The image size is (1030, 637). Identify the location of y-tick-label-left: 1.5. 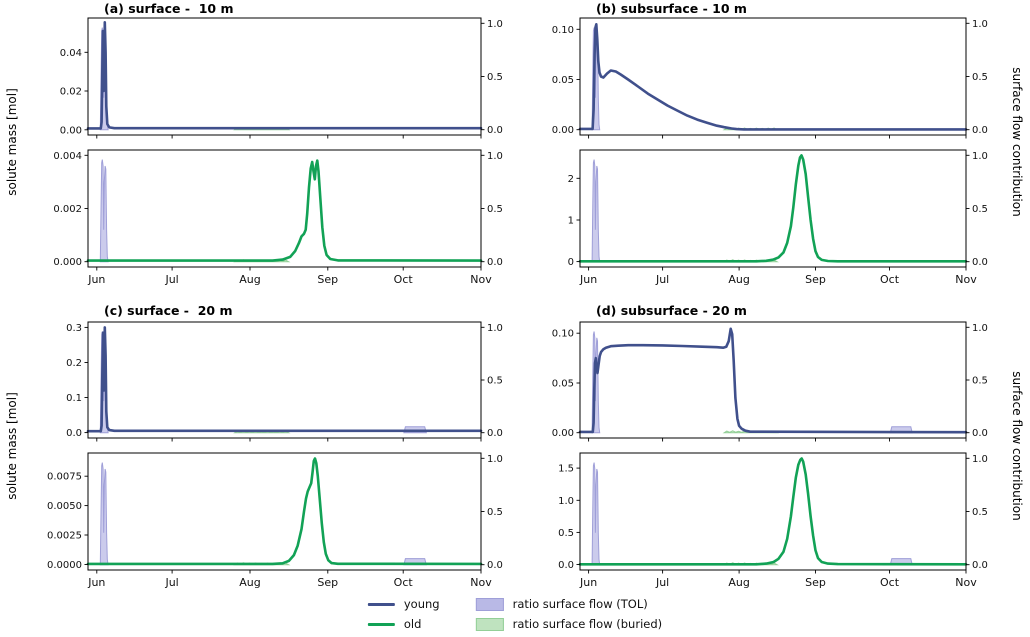
(566, 469).